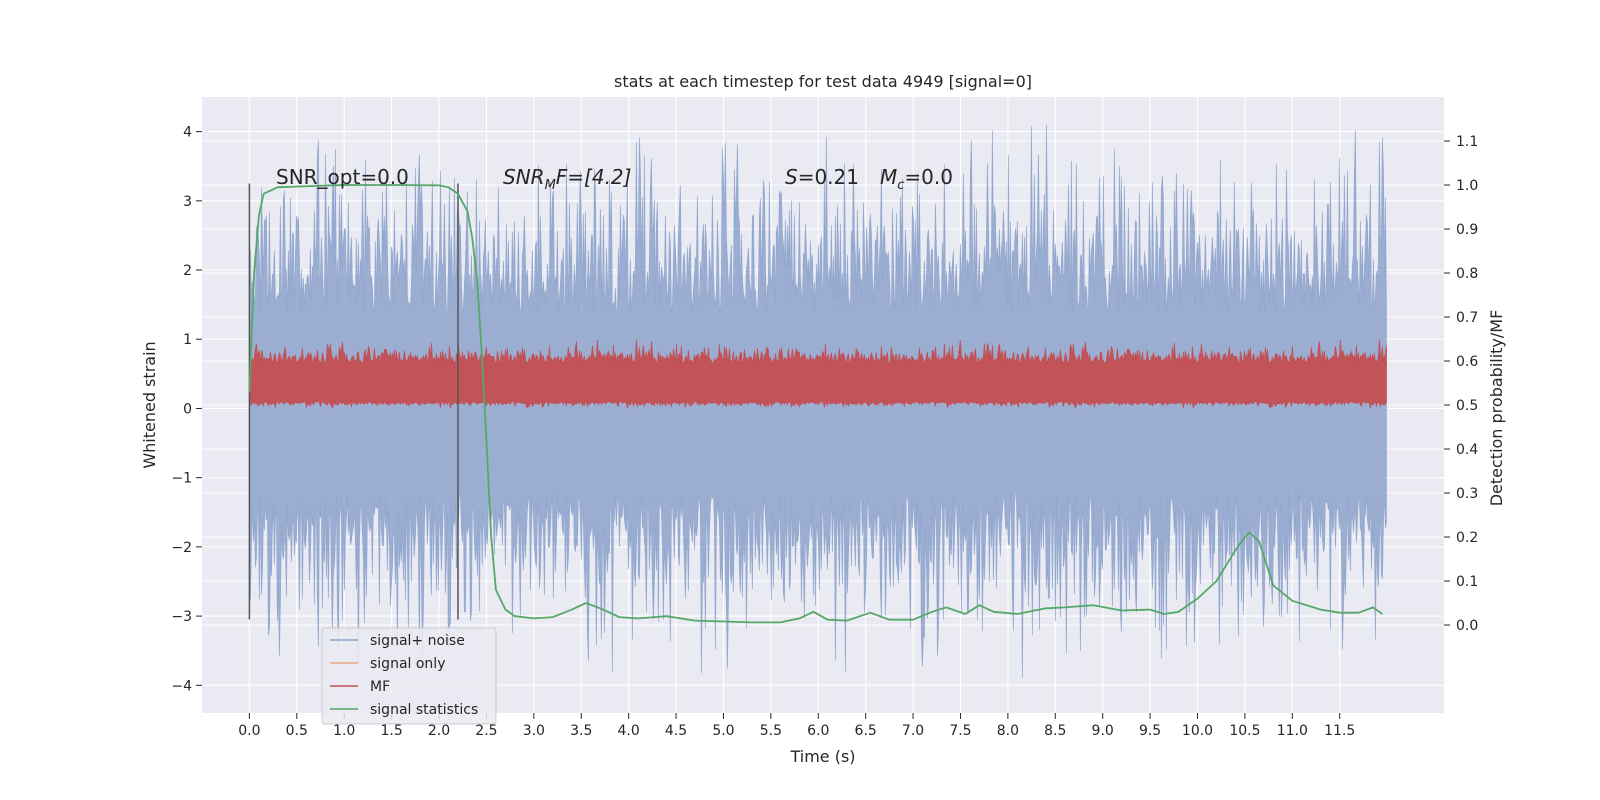 The height and width of the screenshot is (800, 1600). What do you see at coordinates (1244, 731) in the screenshot?
I see `x-tick-label: 10.5` at bounding box center [1244, 731].